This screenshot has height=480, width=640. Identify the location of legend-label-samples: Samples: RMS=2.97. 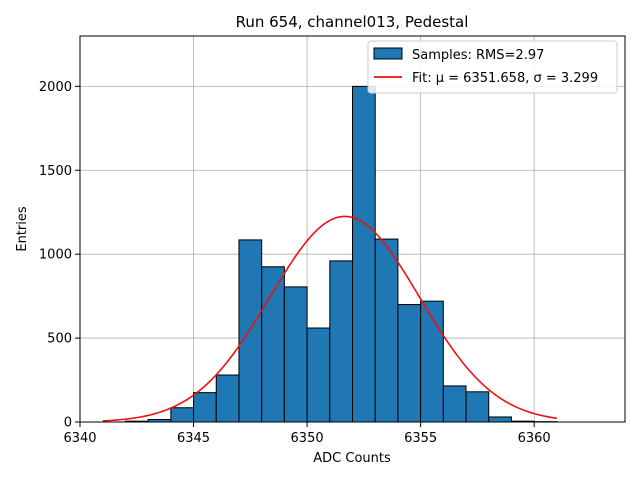
(478, 55).